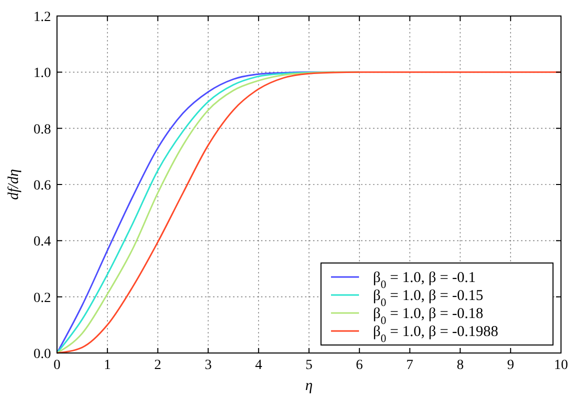 This screenshot has width=576, height=398. I want to click on legend-label: β$_{0}$ = 1.0, β = -0.1, so click(424, 280).